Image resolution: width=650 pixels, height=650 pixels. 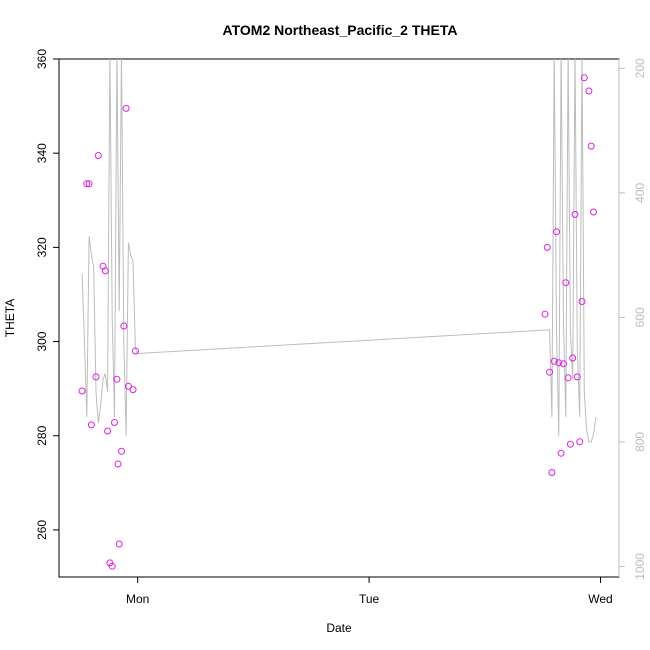 What do you see at coordinates (340, 30) in the screenshot?
I see `chart-title: ATOM2 Northeast_Pacific_2 THETA` at bounding box center [340, 30].